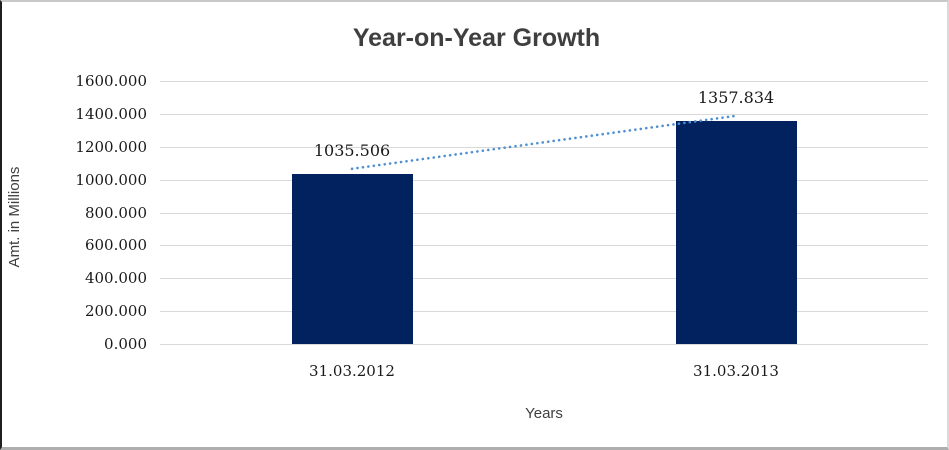  Describe the element at coordinates (115, 212) in the screenshot. I see `y-tick-label: 800.000` at that location.